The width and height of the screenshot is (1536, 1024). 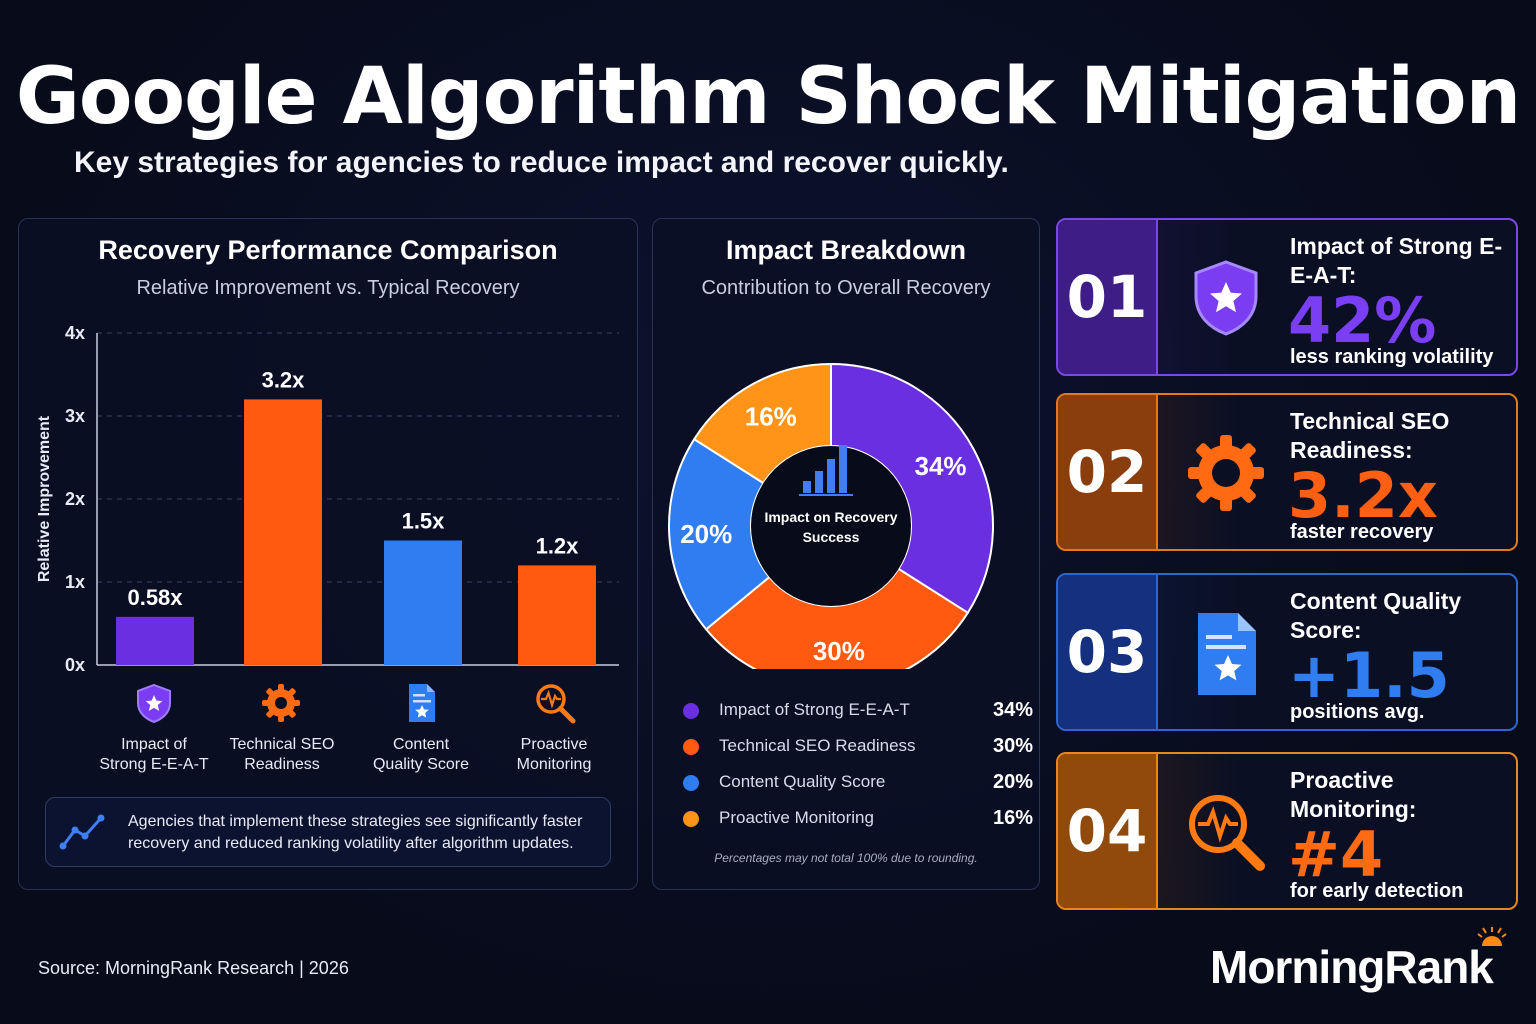 I want to click on donut-center-label: Impact on Recovery, so click(x=830, y=517).